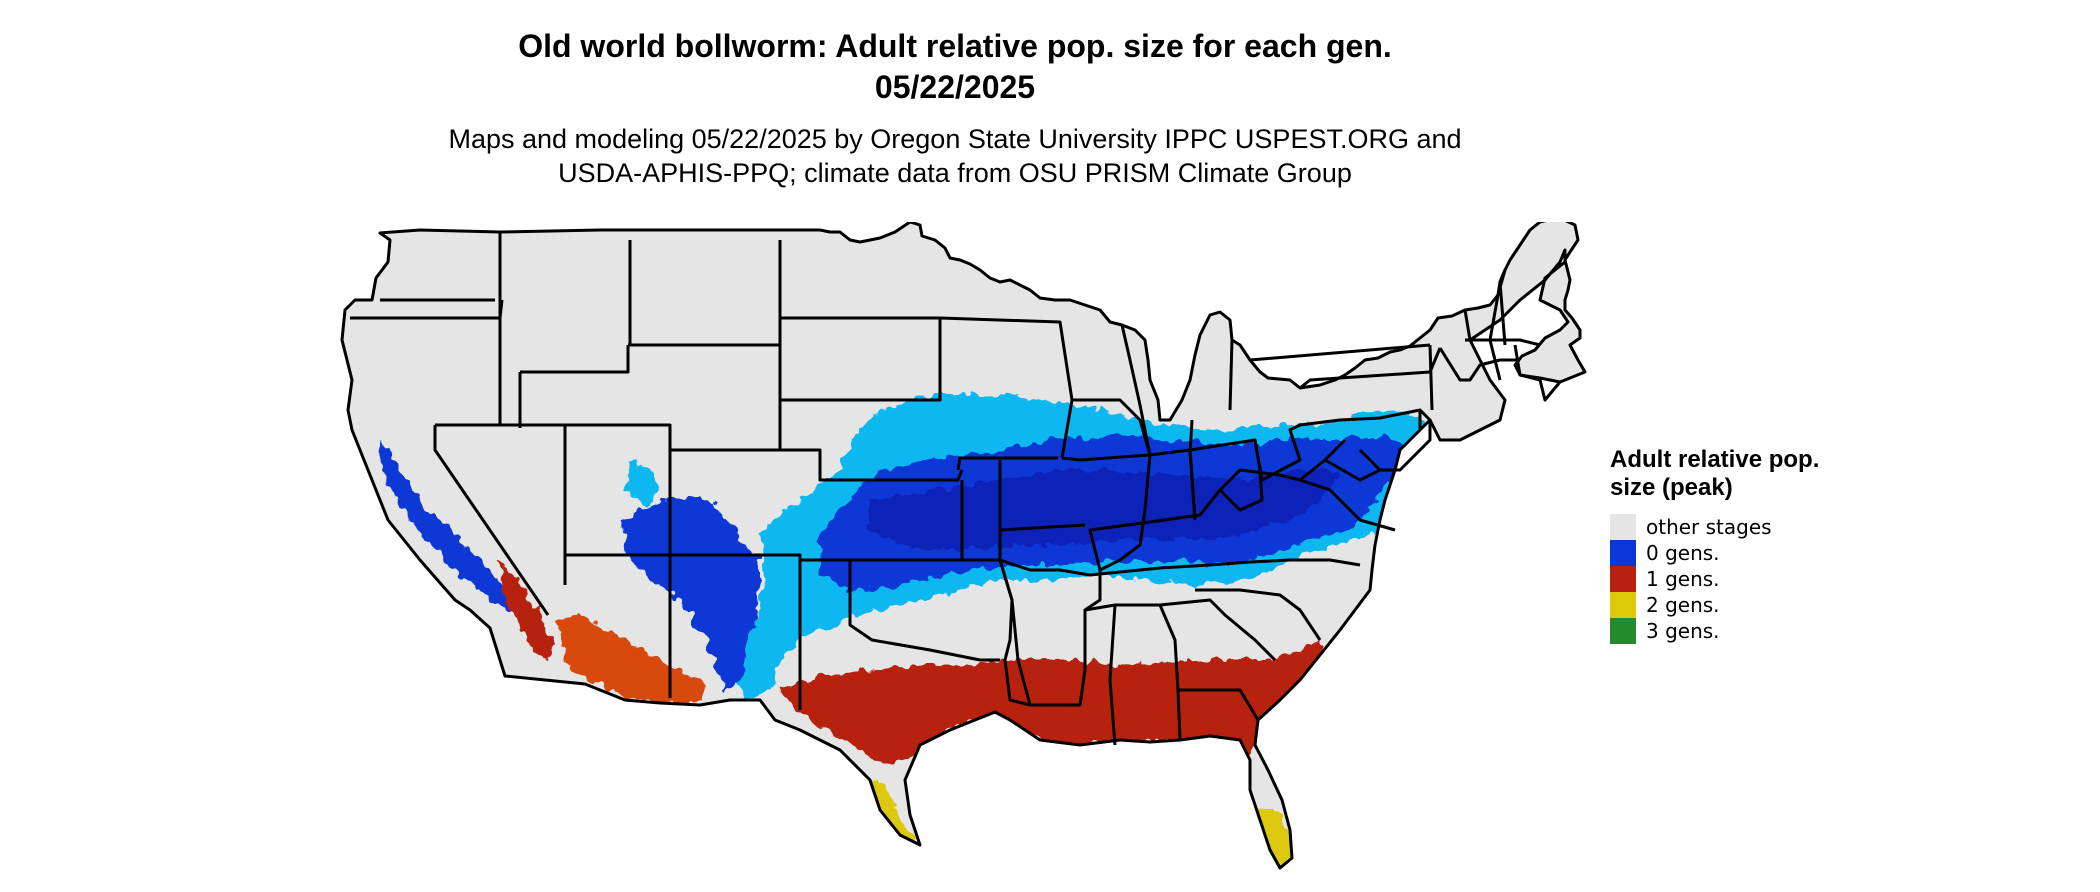 Image resolution: width=2100 pixels, height=892 pixels. What do you see at coordinates (1683, 579) in the screenshot?
I see `legend-label: 1 gens.` at bounding box center [1683, 579].